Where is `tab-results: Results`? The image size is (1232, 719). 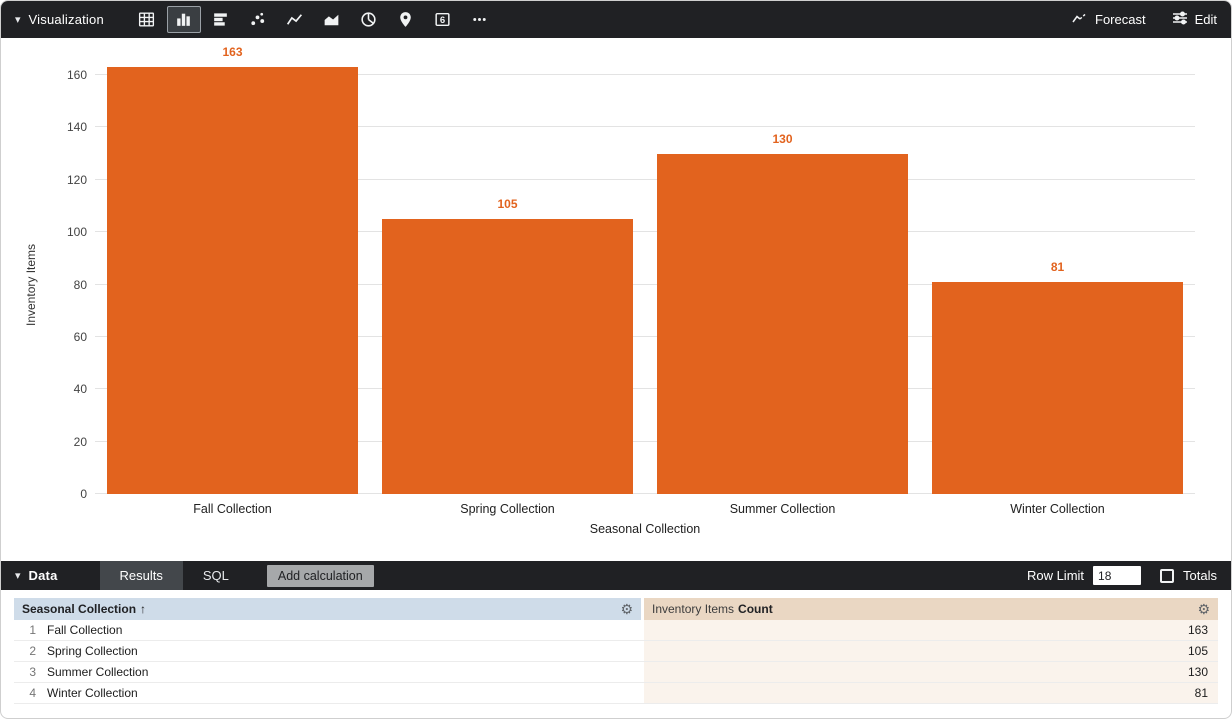
tab-results: Results is located at coordinates (141, 575).